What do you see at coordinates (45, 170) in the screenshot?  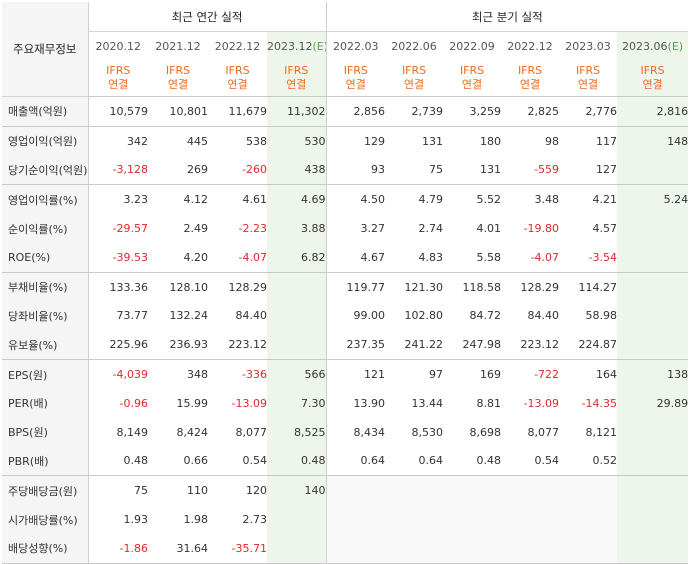 I see `row-label: 당기순이익(억원)` at bounding box center [45, 170].